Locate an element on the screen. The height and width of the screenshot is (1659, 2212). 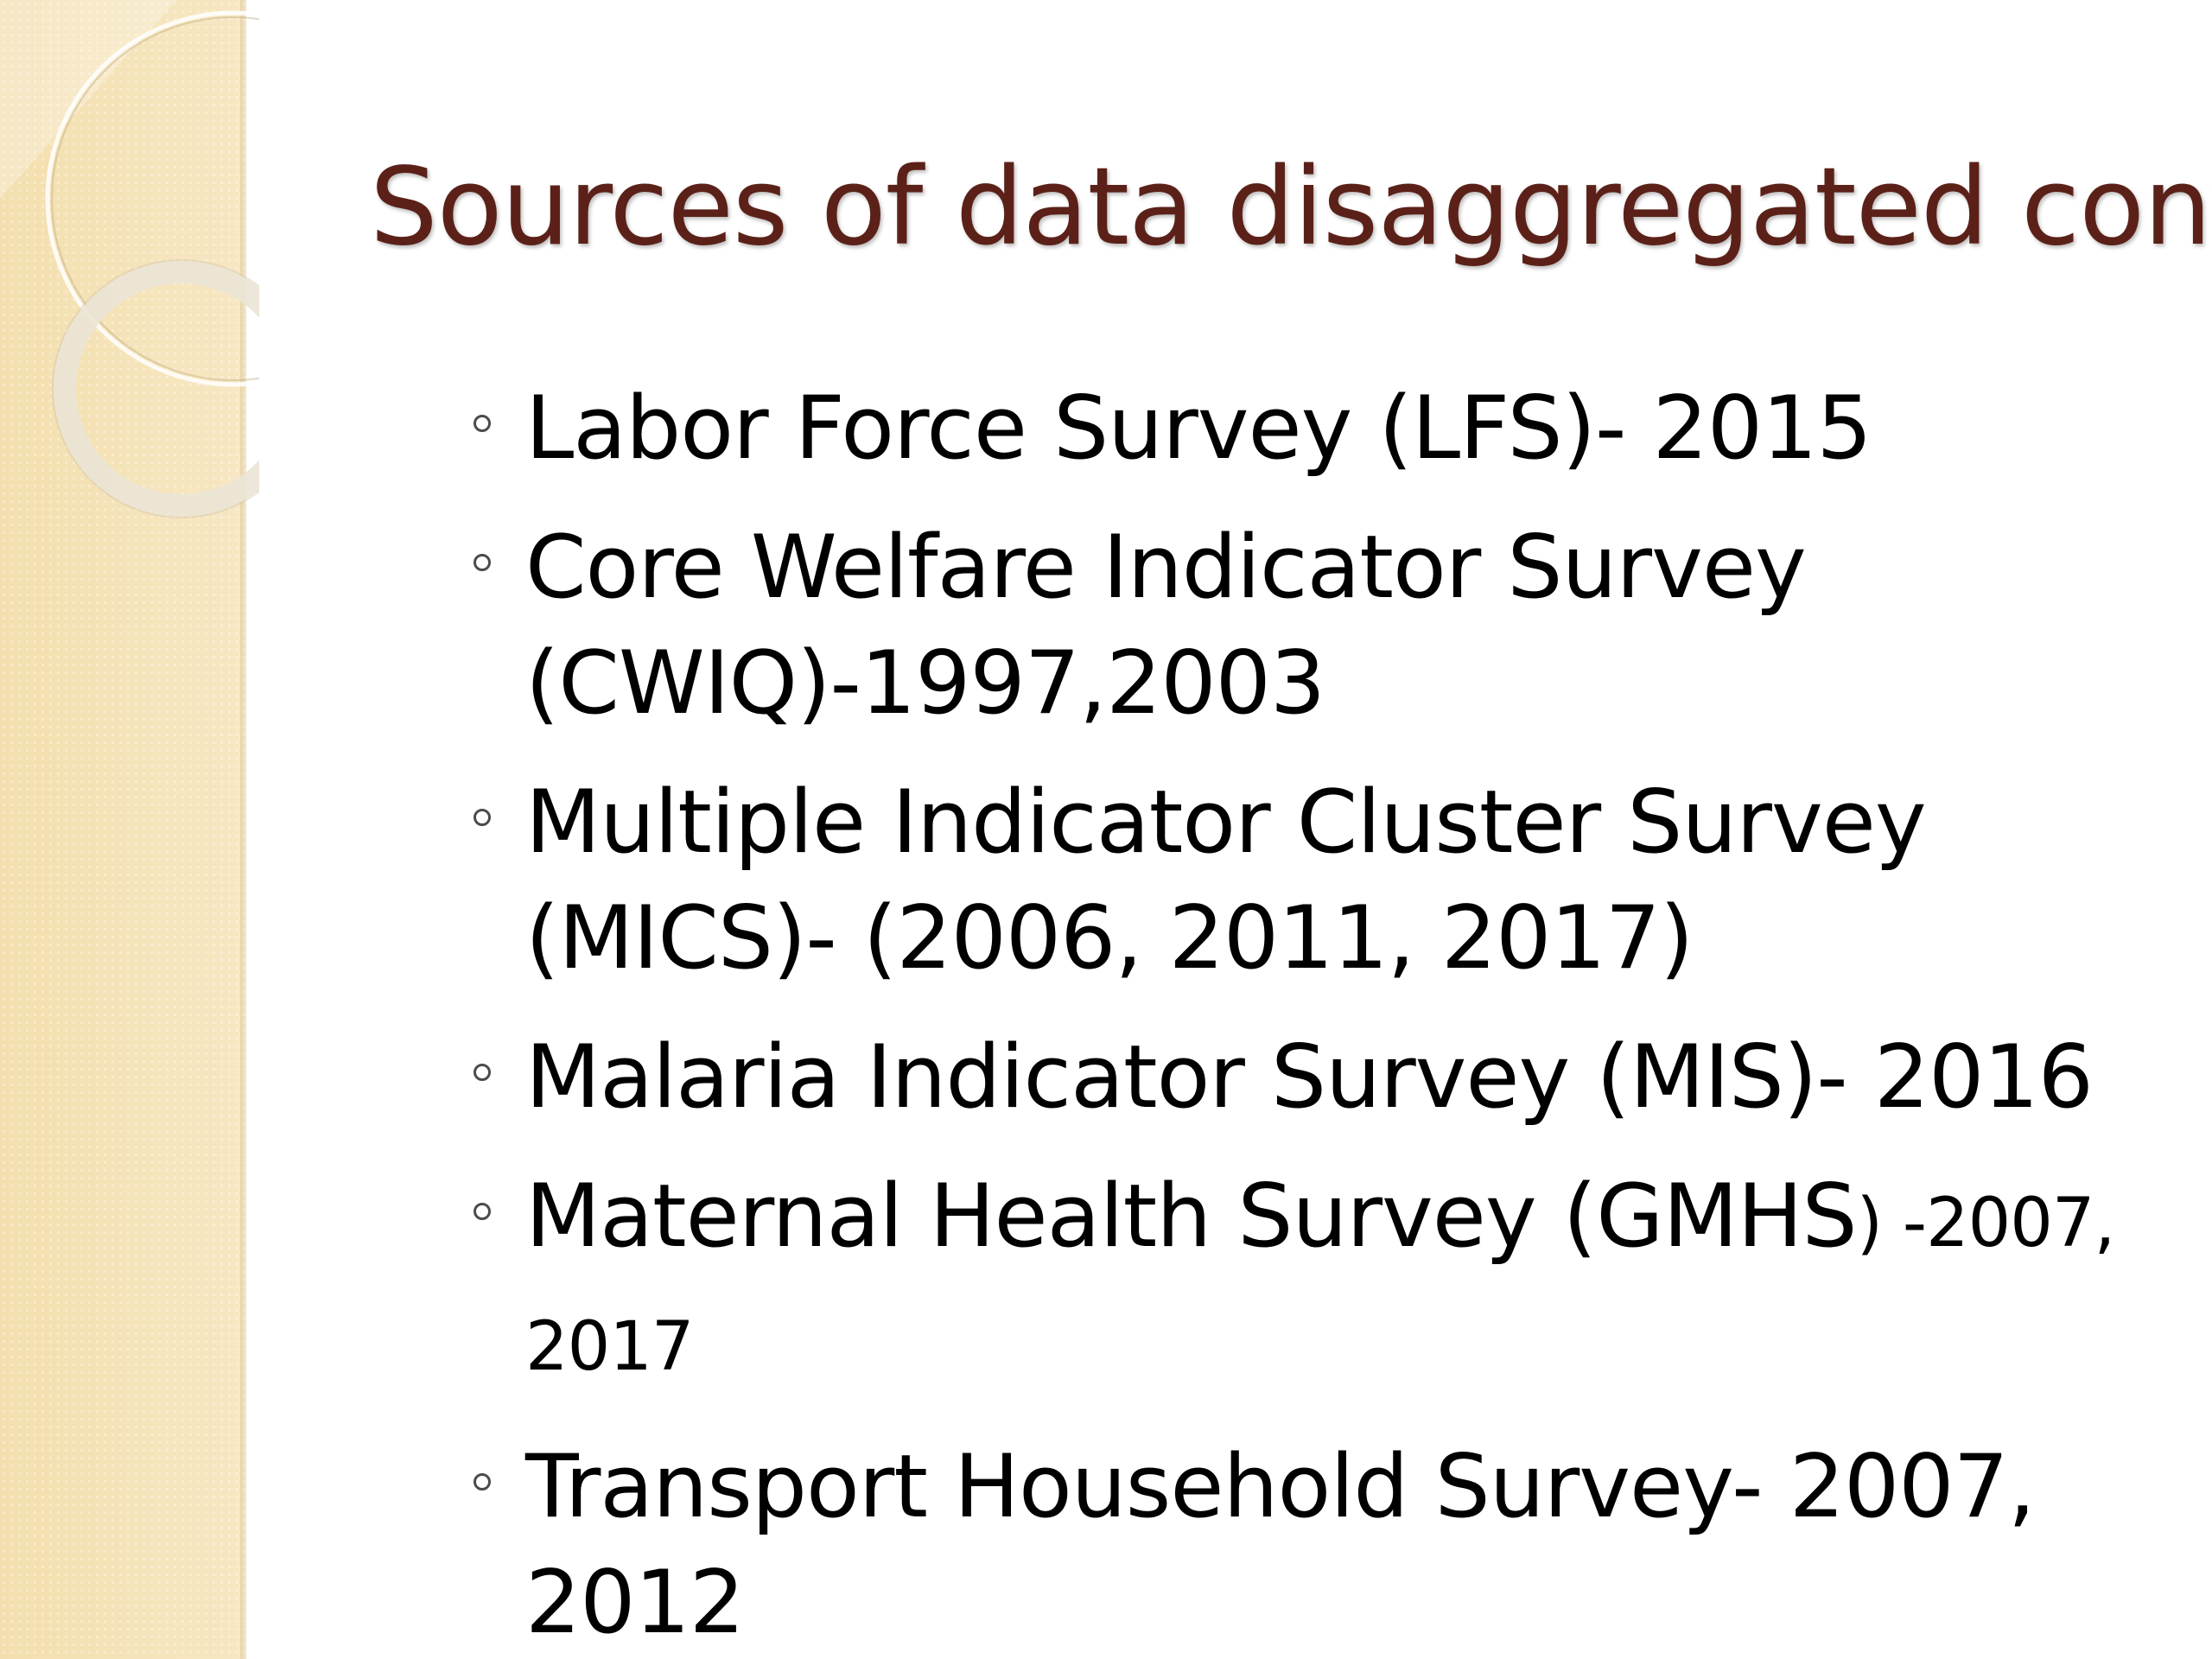
list-item: Transport Household Survey- 2007, 2012 is located at coordinates (1326, 1543).